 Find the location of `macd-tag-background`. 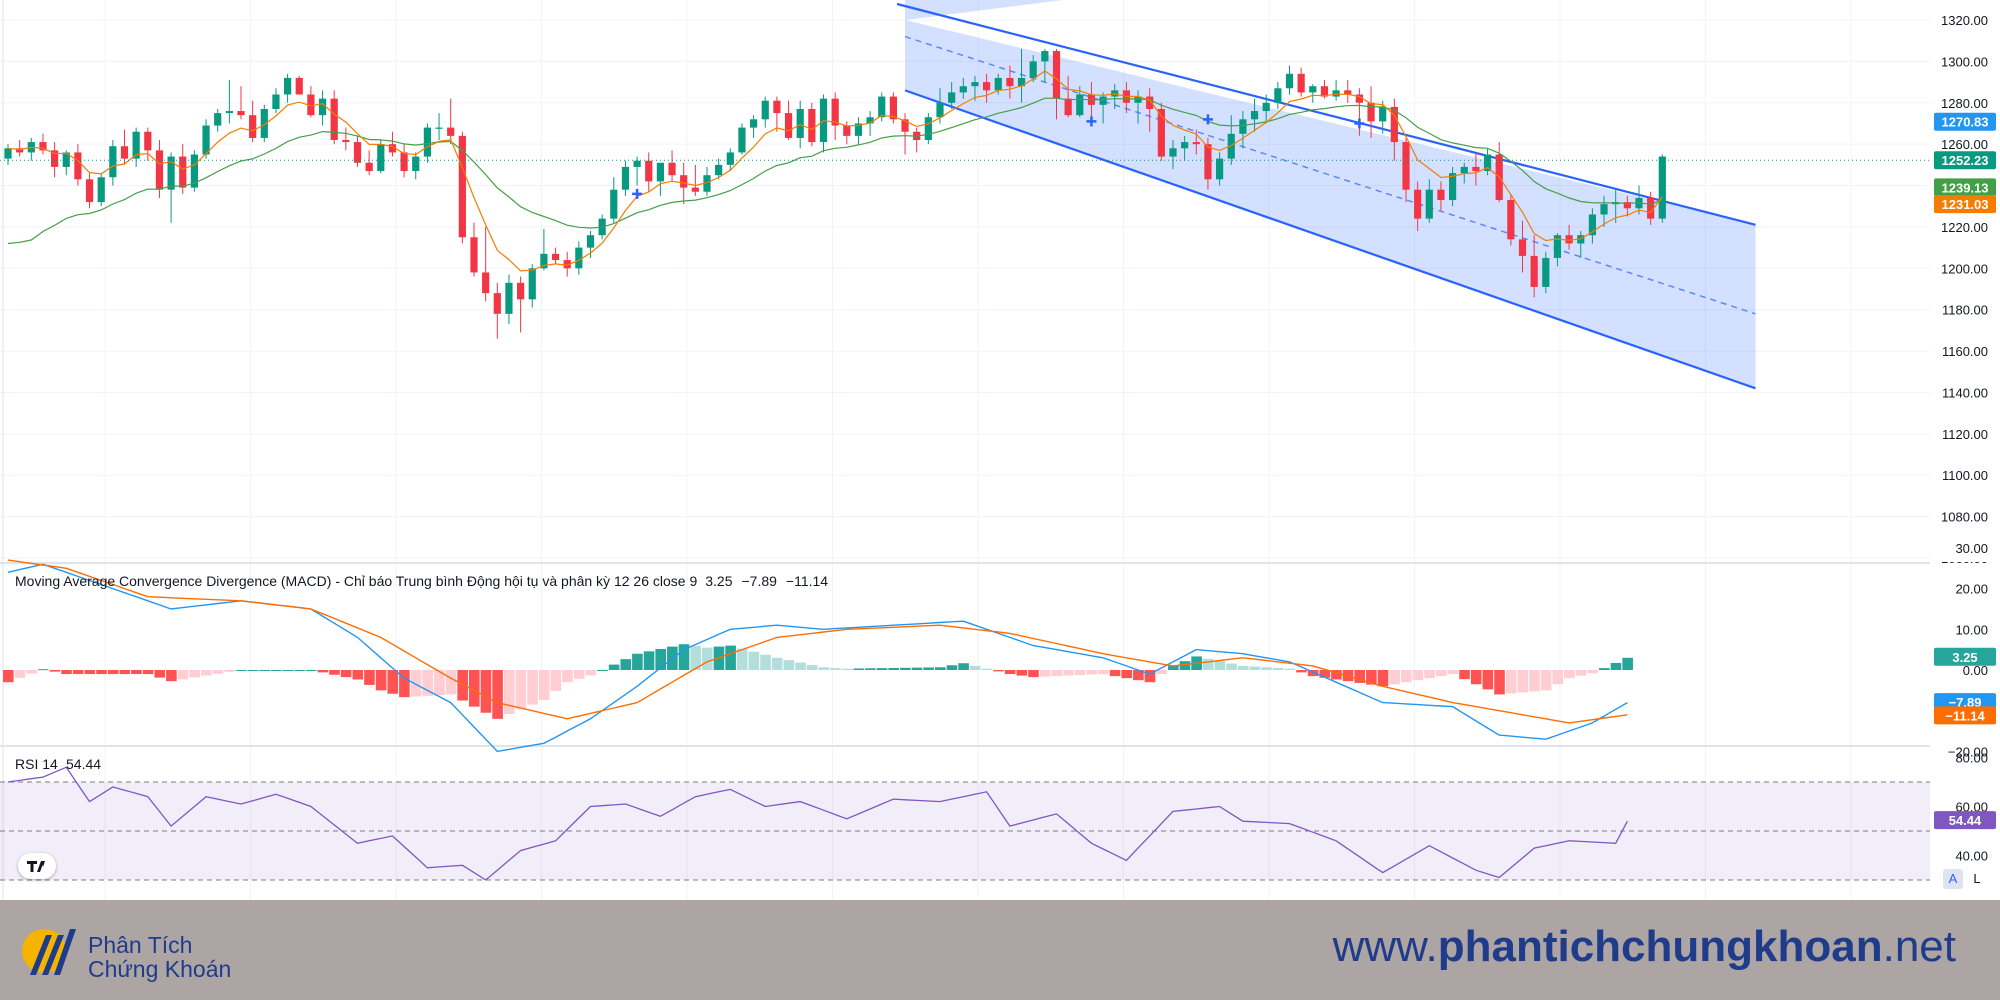

macd-tag-background is located at coordinates (1965, 715).